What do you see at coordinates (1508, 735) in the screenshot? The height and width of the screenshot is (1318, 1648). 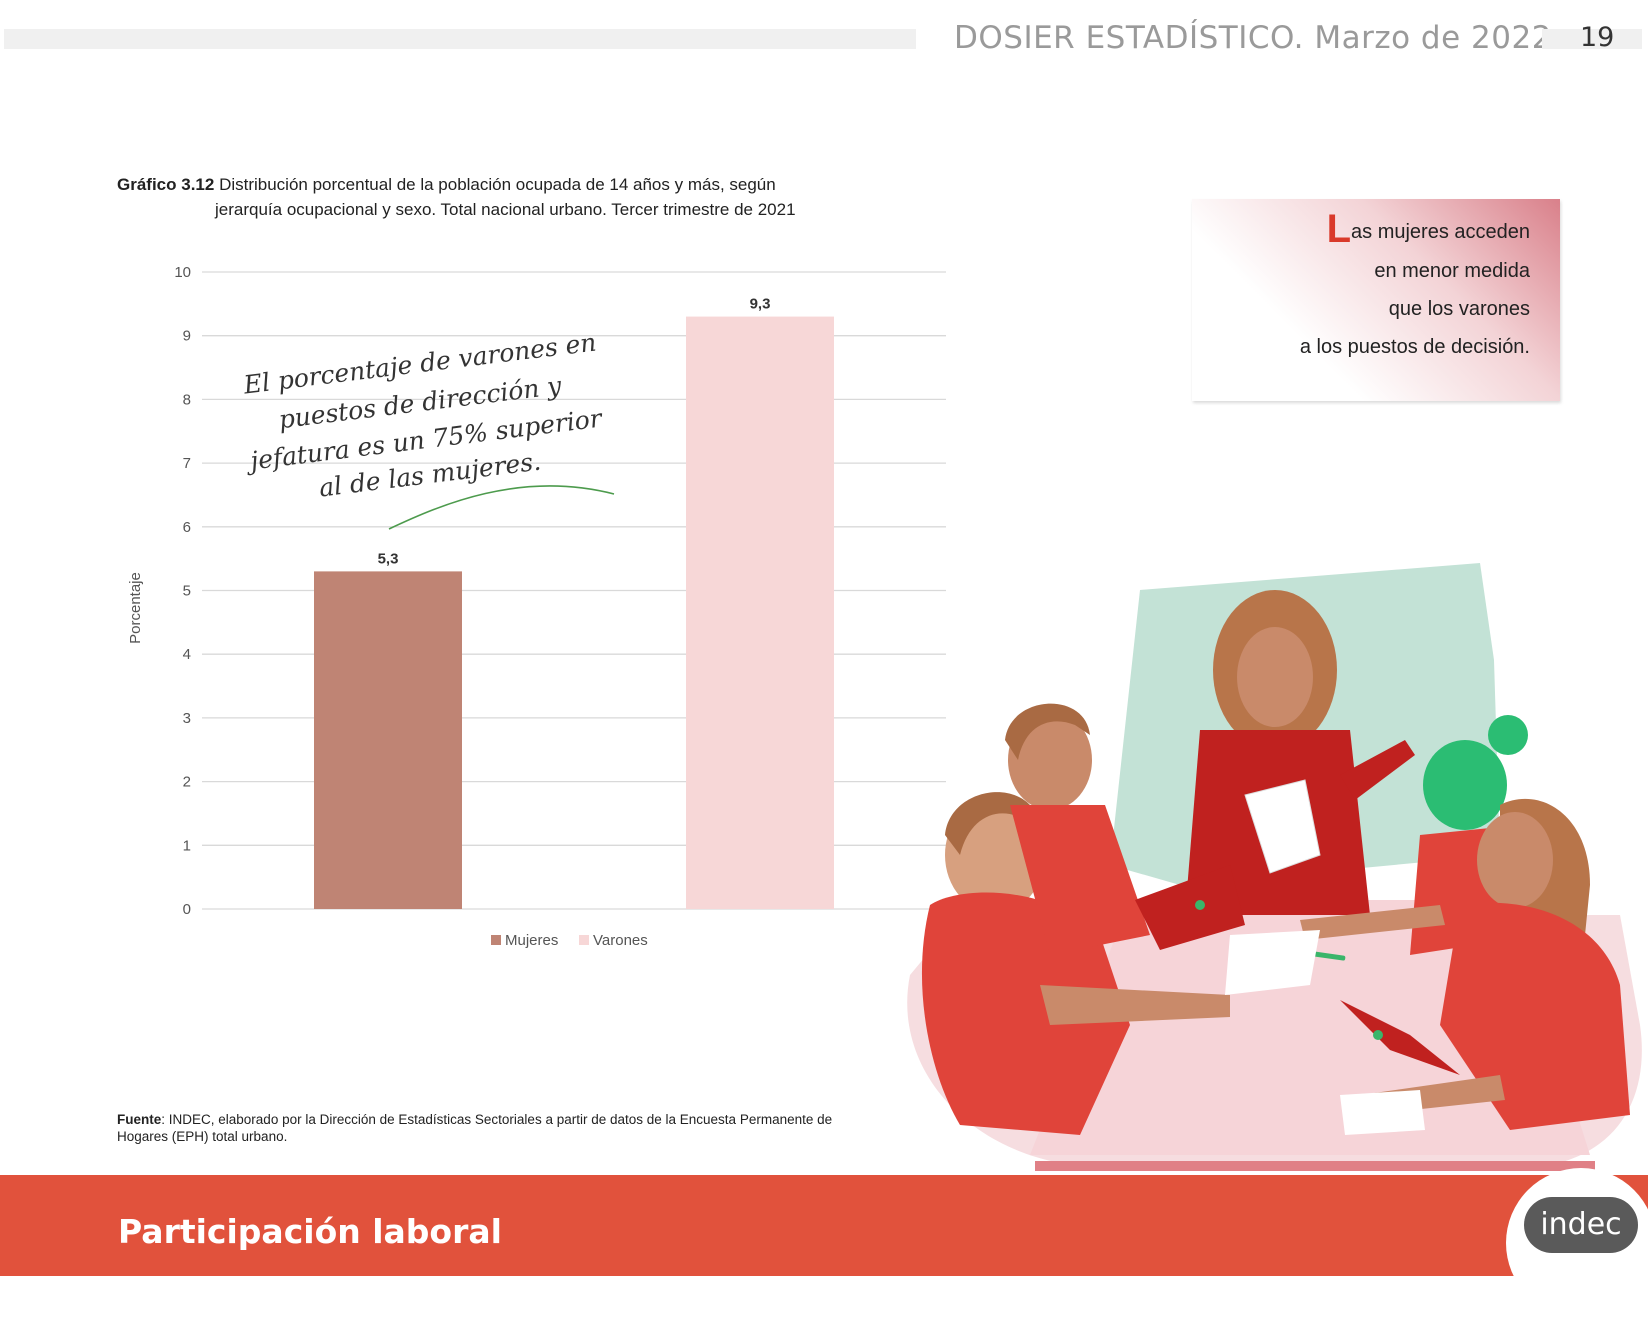 I see `green-hair-bun` at bounding box center [1508, 735].